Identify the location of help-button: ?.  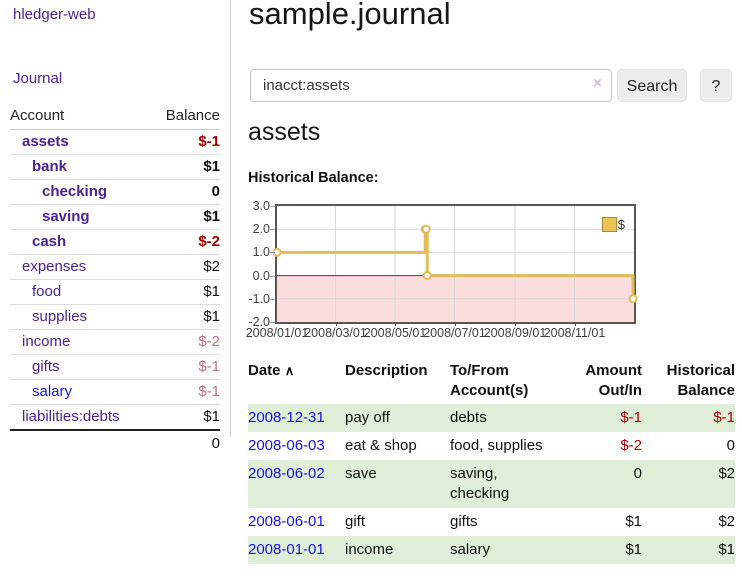
(716, 85).